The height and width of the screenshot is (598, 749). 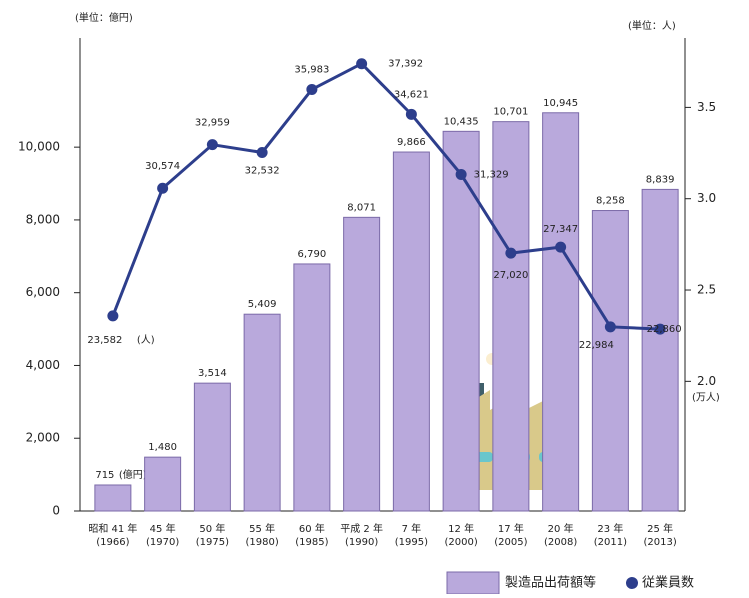 What do you see at coordinates (632, 583) in the screenshot?
I see `legend-line-swatch` at bounding box center [632, 583].